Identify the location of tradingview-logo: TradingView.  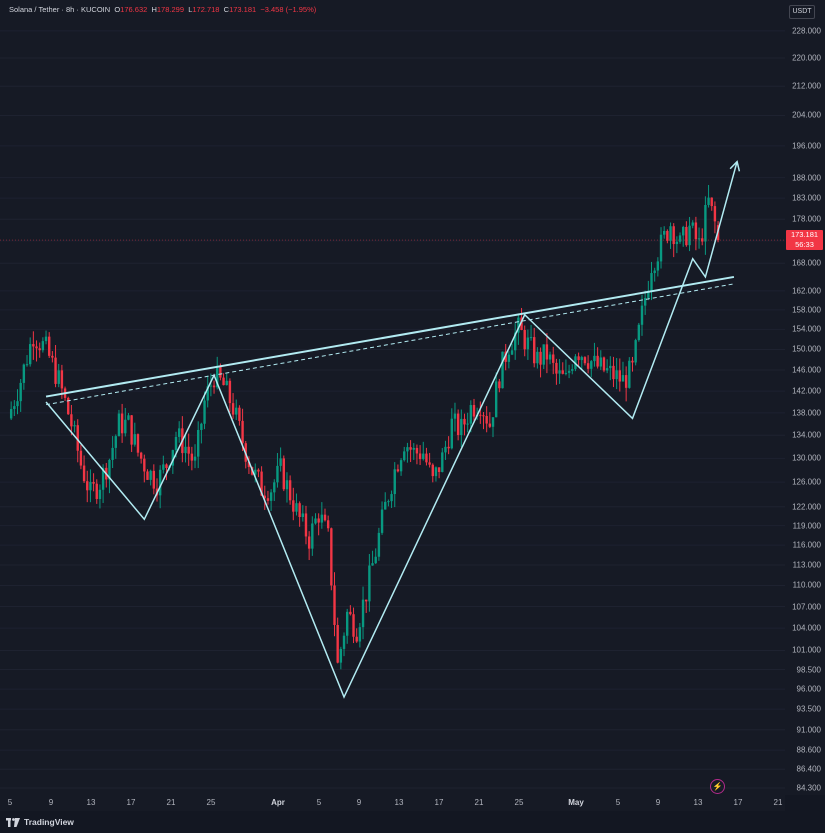
(40, 822).